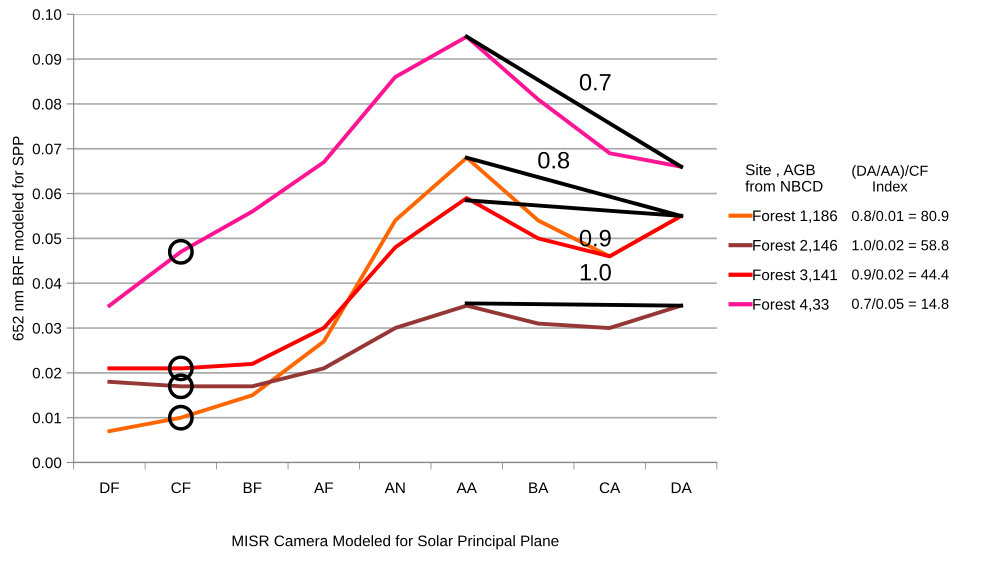  Describe the element at coordinates (47, 194) in the screenshot. I see `y-tick-label: 0.06` at that location.